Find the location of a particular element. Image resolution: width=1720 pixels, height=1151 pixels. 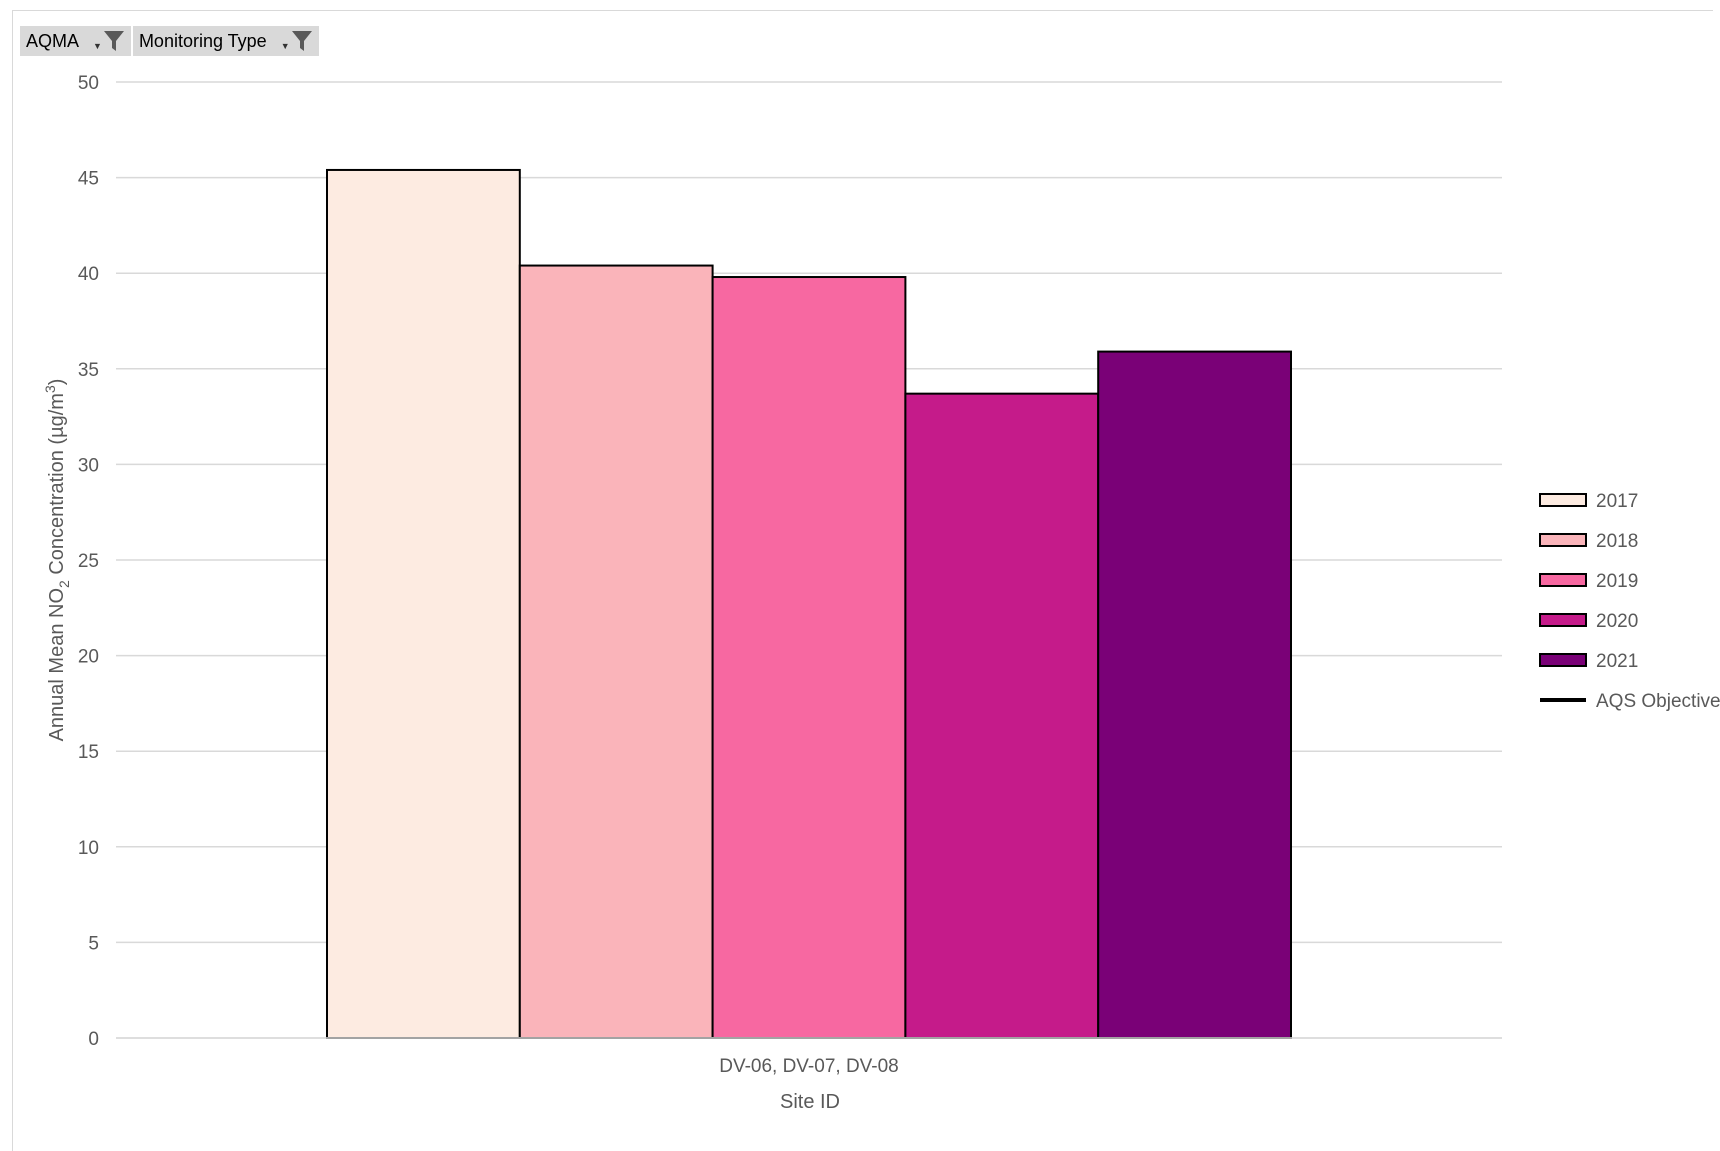

aqma-filter-button: AQMA ▼ is located at coordinates (75, 41).